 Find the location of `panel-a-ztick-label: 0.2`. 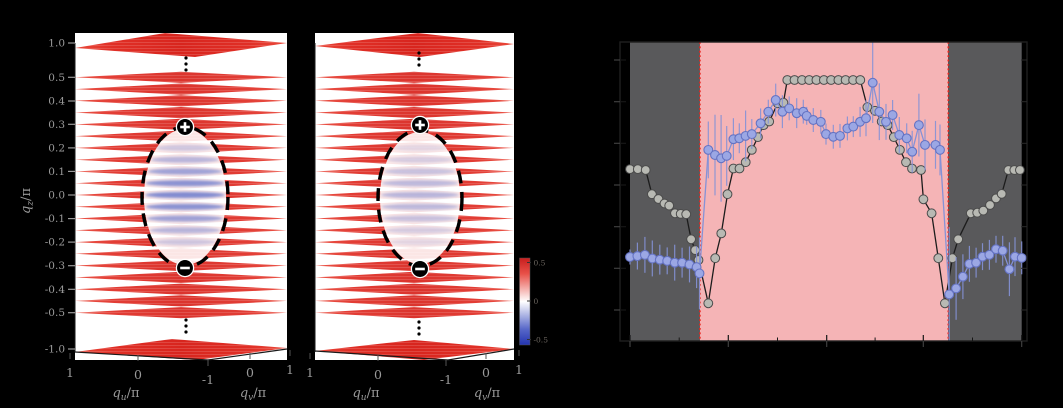

panel-a-ztick-label: 0.2 is located at coordinates (56, 148).